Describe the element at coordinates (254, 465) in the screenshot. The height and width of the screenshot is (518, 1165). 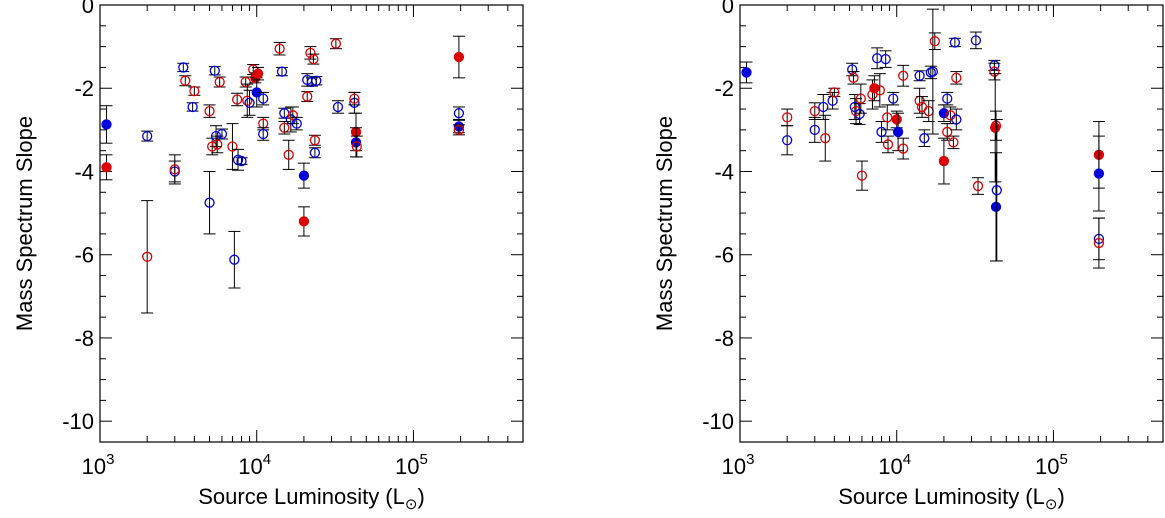
I see `x-tick-label: 10⁴` at that location.